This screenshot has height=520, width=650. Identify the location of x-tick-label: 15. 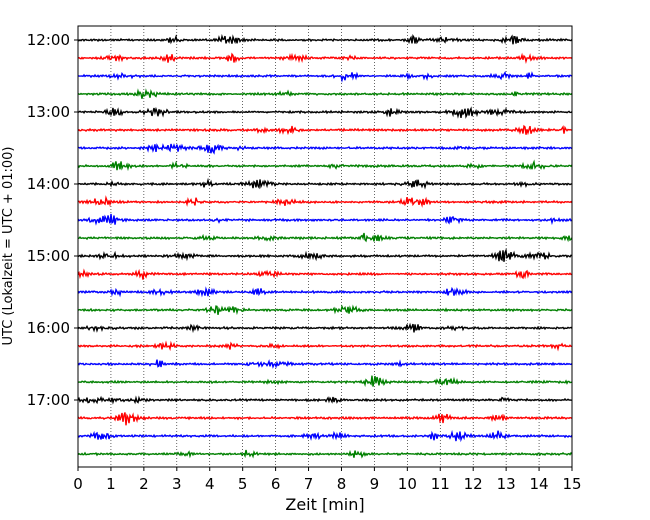
(571, 484).